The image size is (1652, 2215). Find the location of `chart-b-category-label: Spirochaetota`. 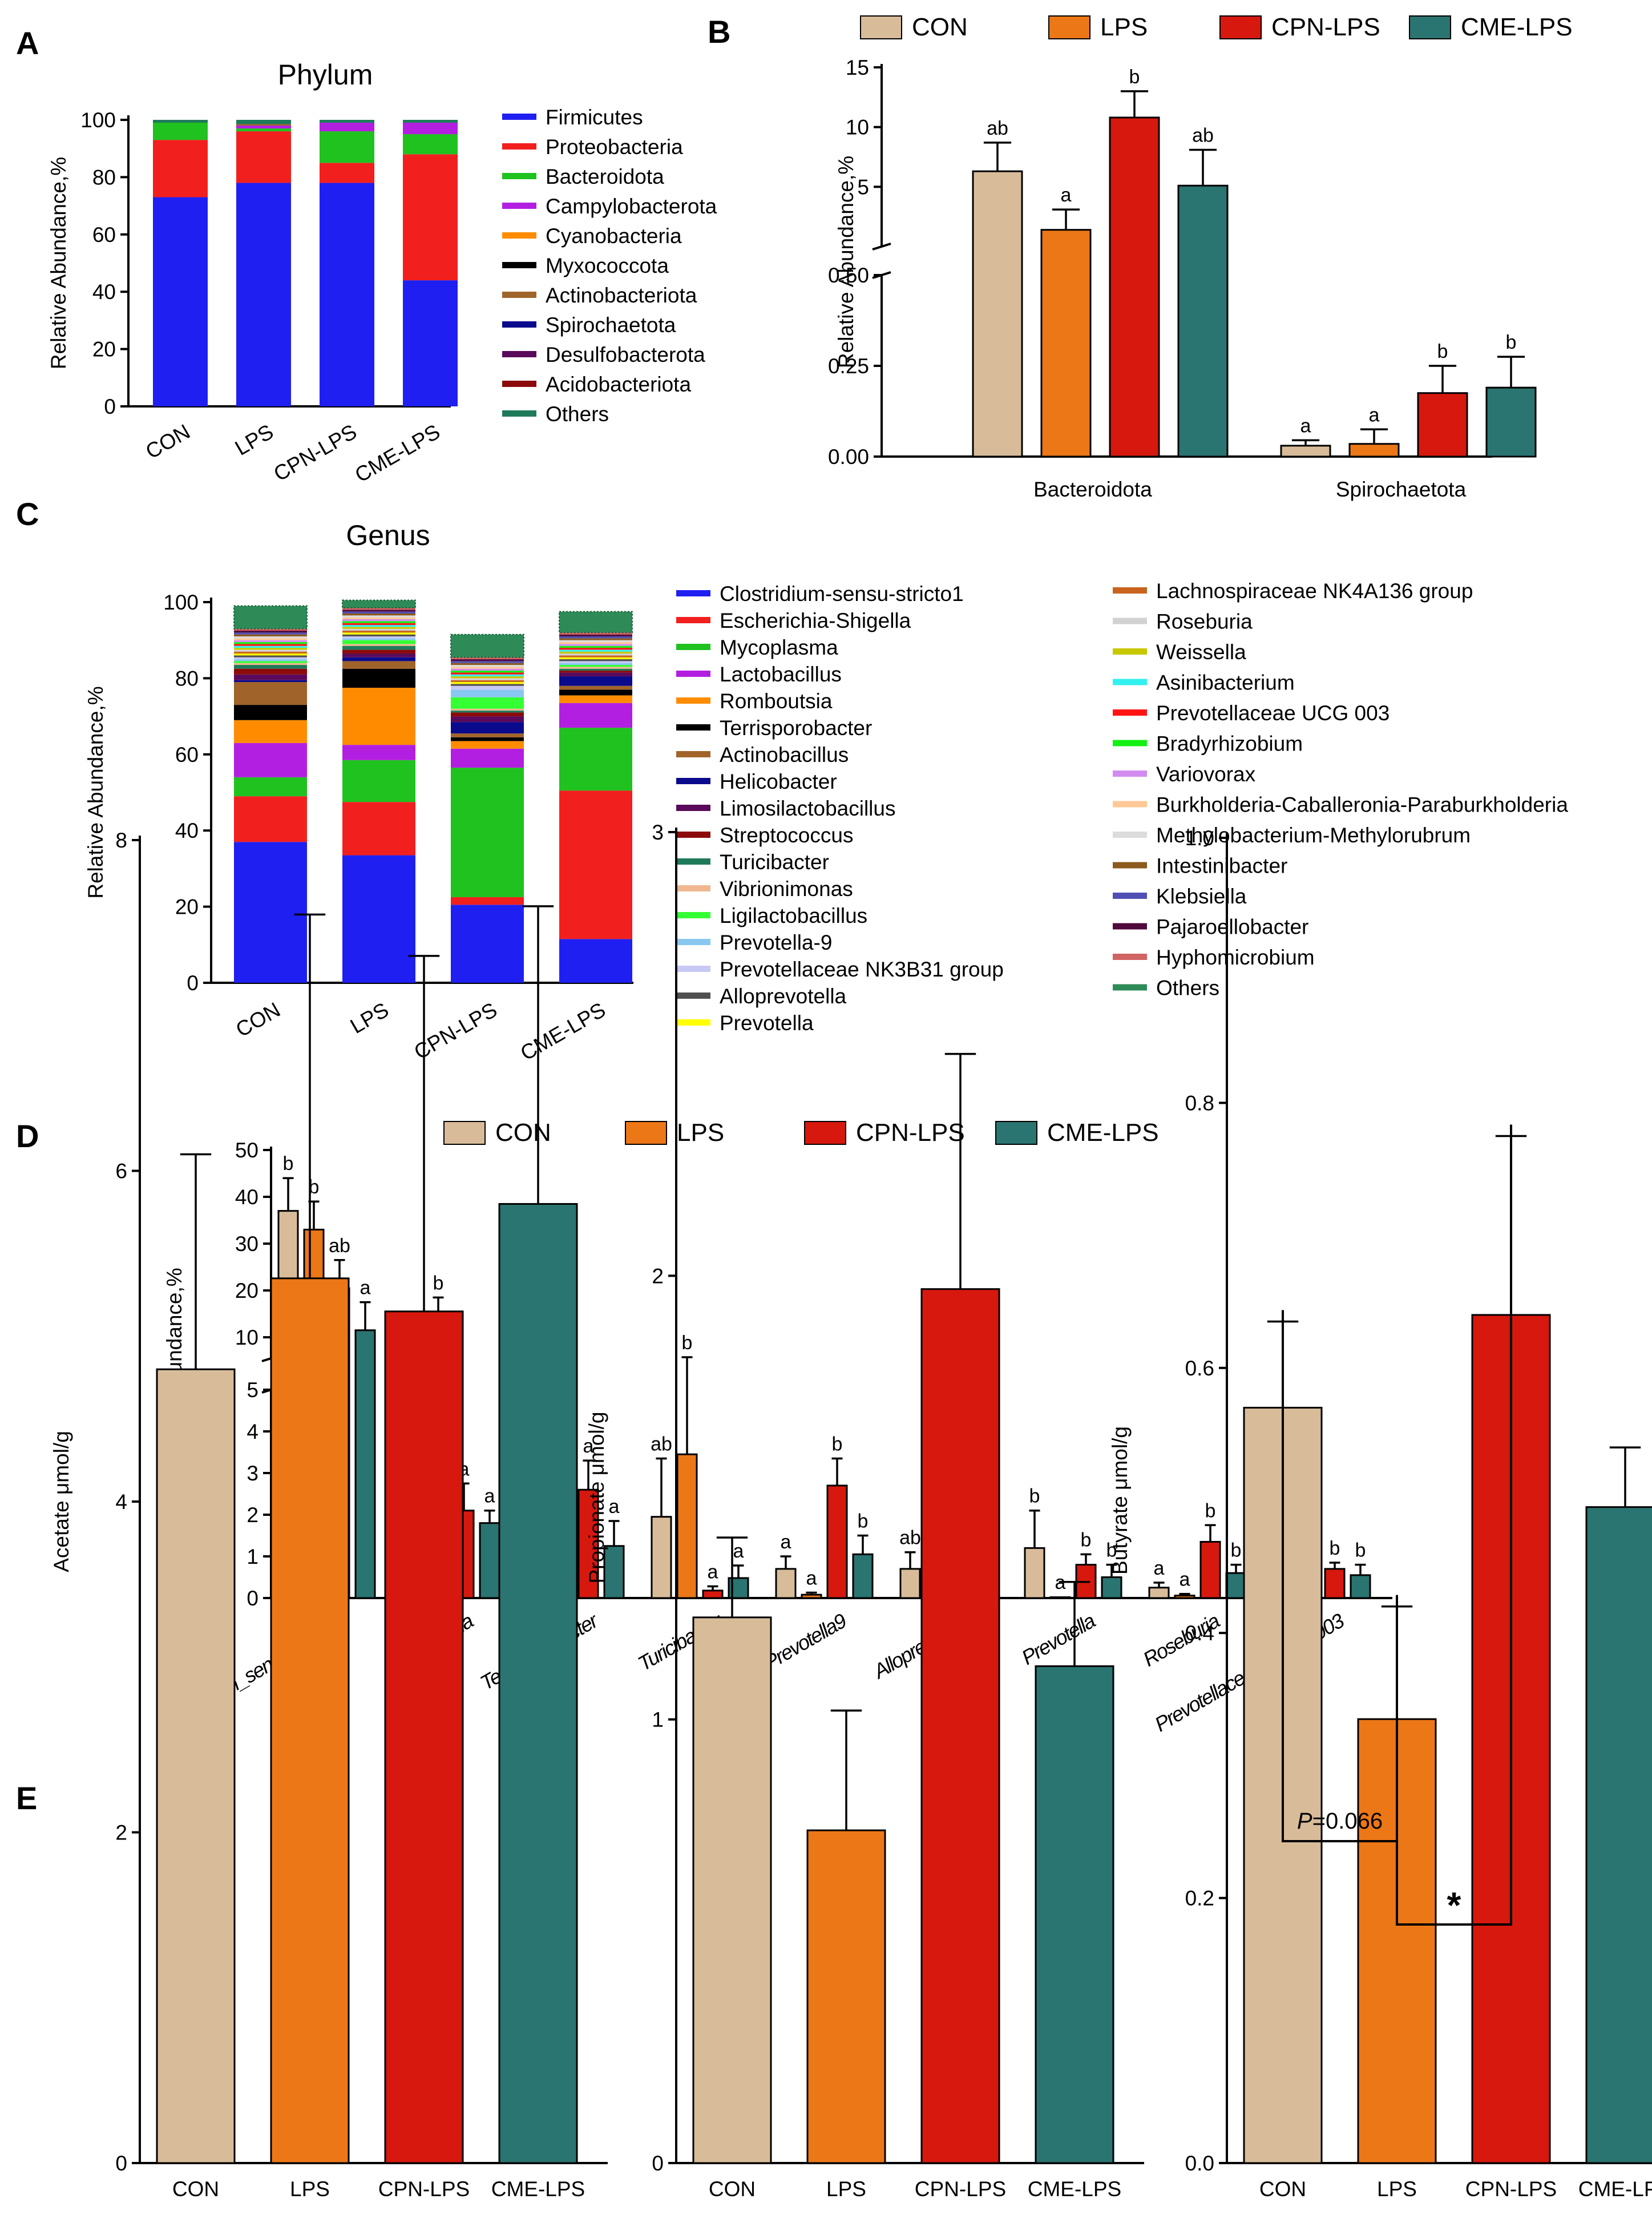

chart-b-category-label: Spirochaetota is located at coordinates (1401, 489).